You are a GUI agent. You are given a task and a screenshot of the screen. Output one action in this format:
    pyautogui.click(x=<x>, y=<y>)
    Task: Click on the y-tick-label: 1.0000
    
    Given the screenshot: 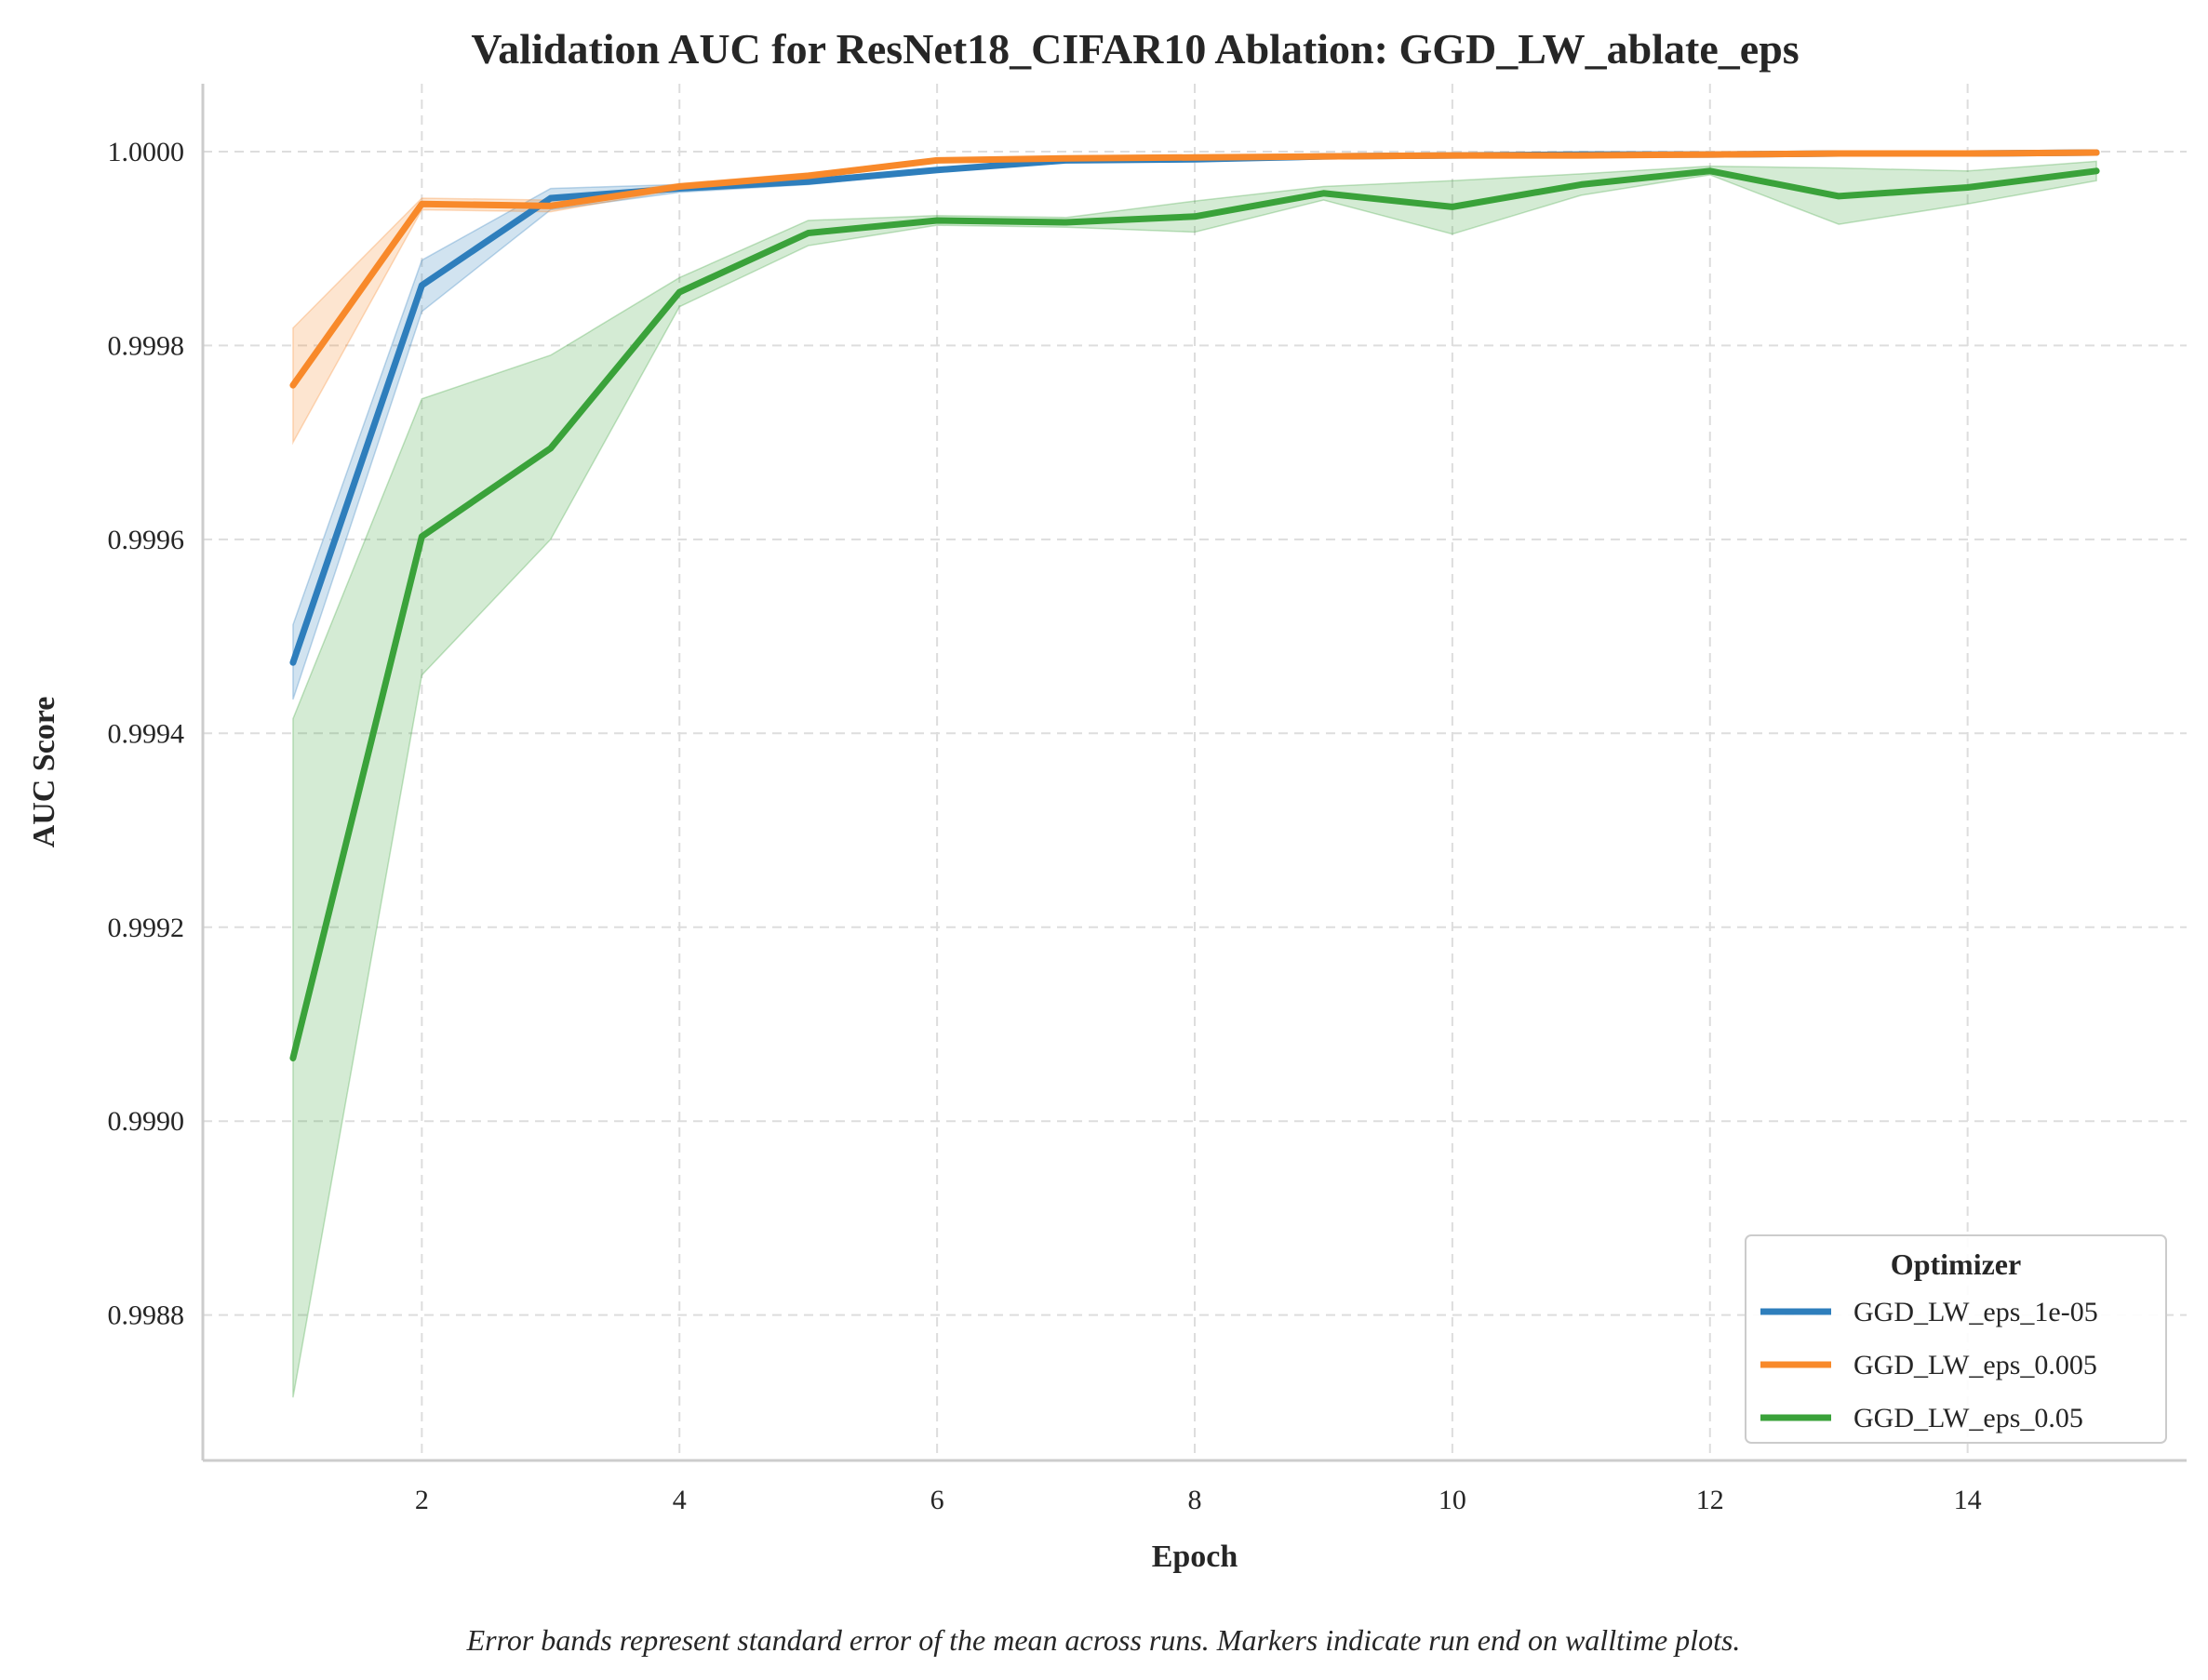 What is the action you would take?
    pyautogui.click(x=147, y=152)
    